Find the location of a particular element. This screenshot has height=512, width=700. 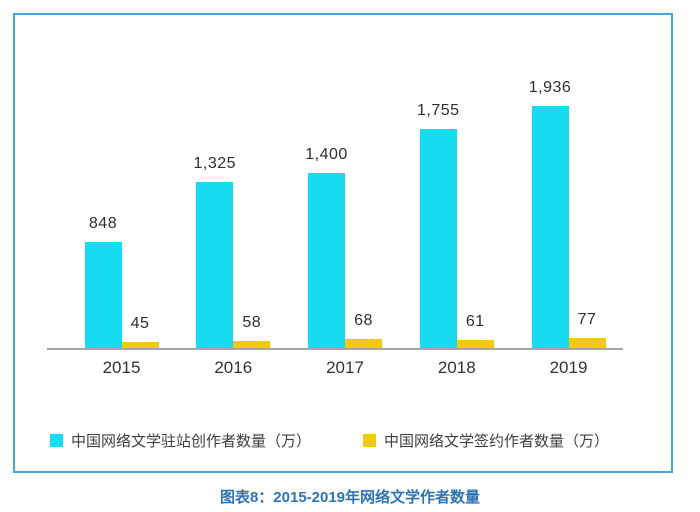

bar-value-label-series1-2019: 1,936 is located at coordinates (550, 87).